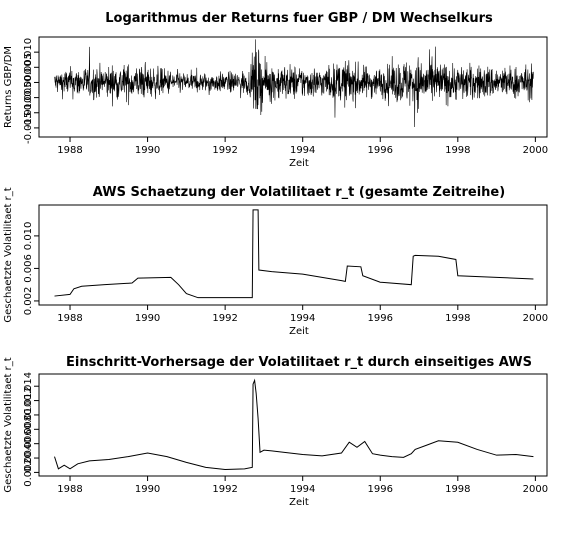 The height and width of the screenshot is (540, 562). Describe the element at coordinates (8, 87) in the screenshot. I see `y-axis-label: Returns GBP/DM` at that location.